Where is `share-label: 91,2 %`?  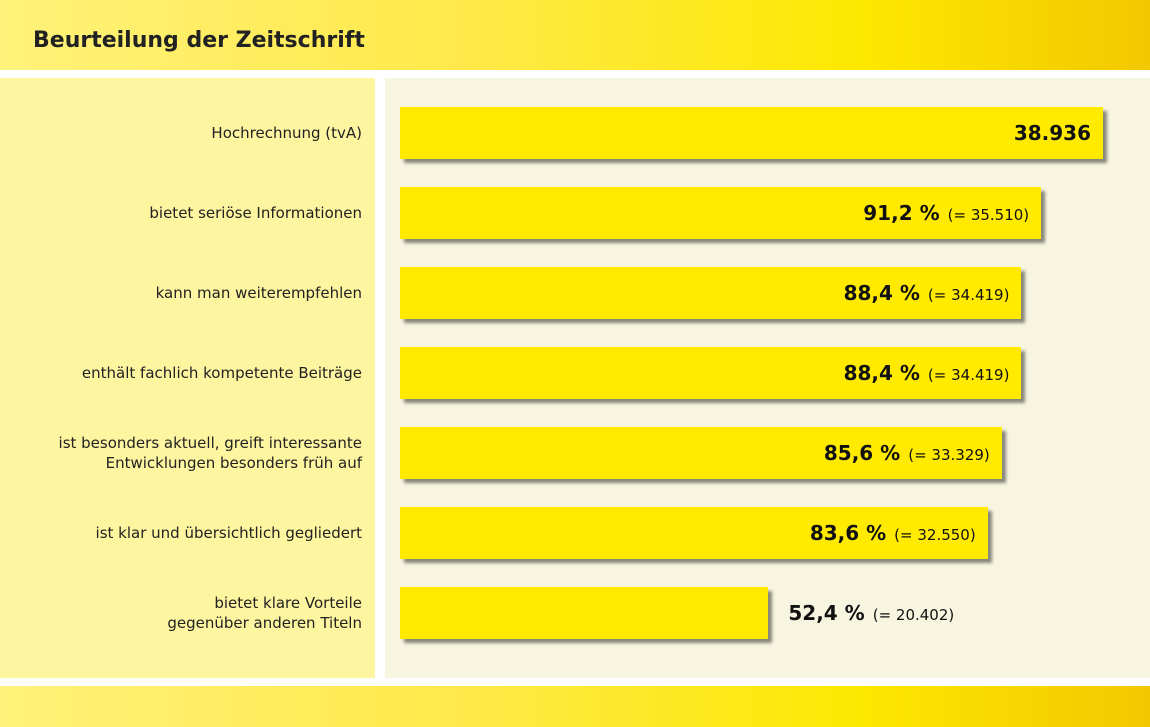
share-label: 91,2 % is located at coordinates (901, 213).